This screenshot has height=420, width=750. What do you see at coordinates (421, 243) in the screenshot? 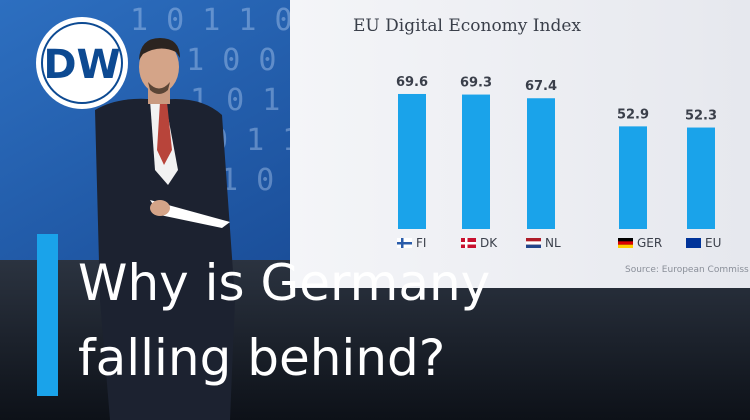
I see `category-label: FI` at bounding box center [421, 243].